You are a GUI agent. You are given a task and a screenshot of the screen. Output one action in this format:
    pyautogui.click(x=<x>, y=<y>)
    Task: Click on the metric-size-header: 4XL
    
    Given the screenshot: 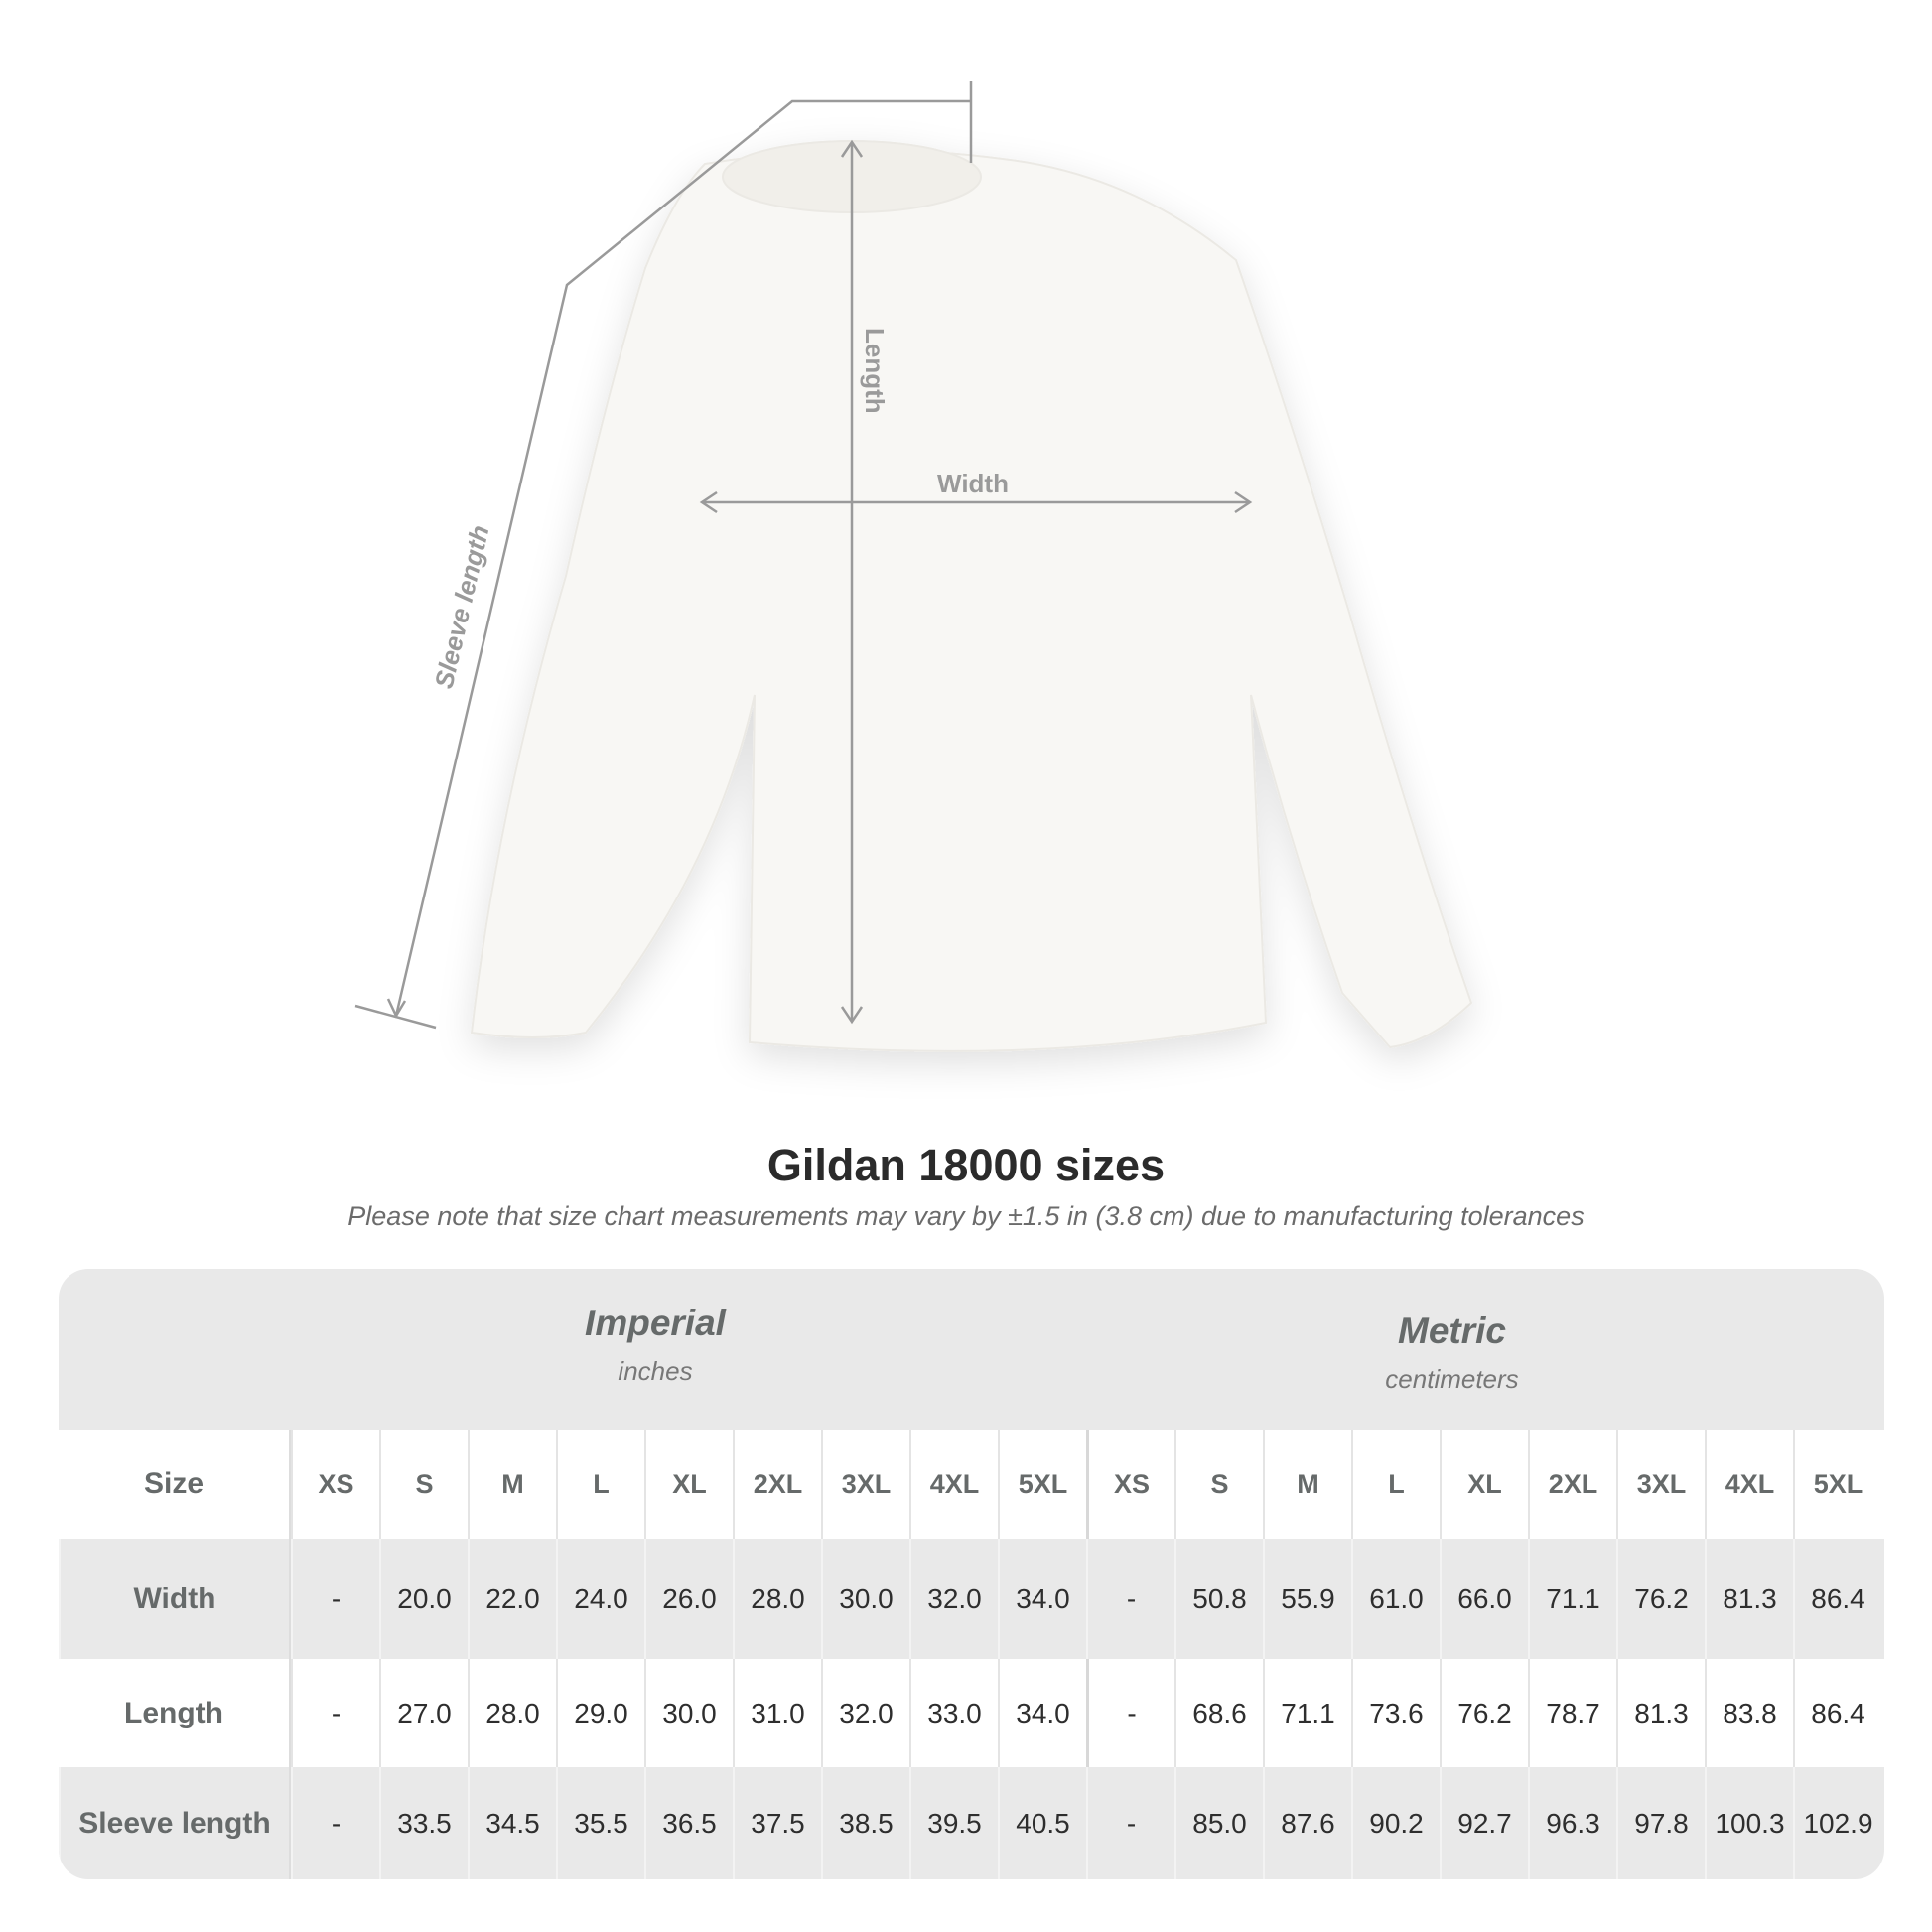 What is the action you would take?
    pyautogui.click(x=1749, y=1485)
    